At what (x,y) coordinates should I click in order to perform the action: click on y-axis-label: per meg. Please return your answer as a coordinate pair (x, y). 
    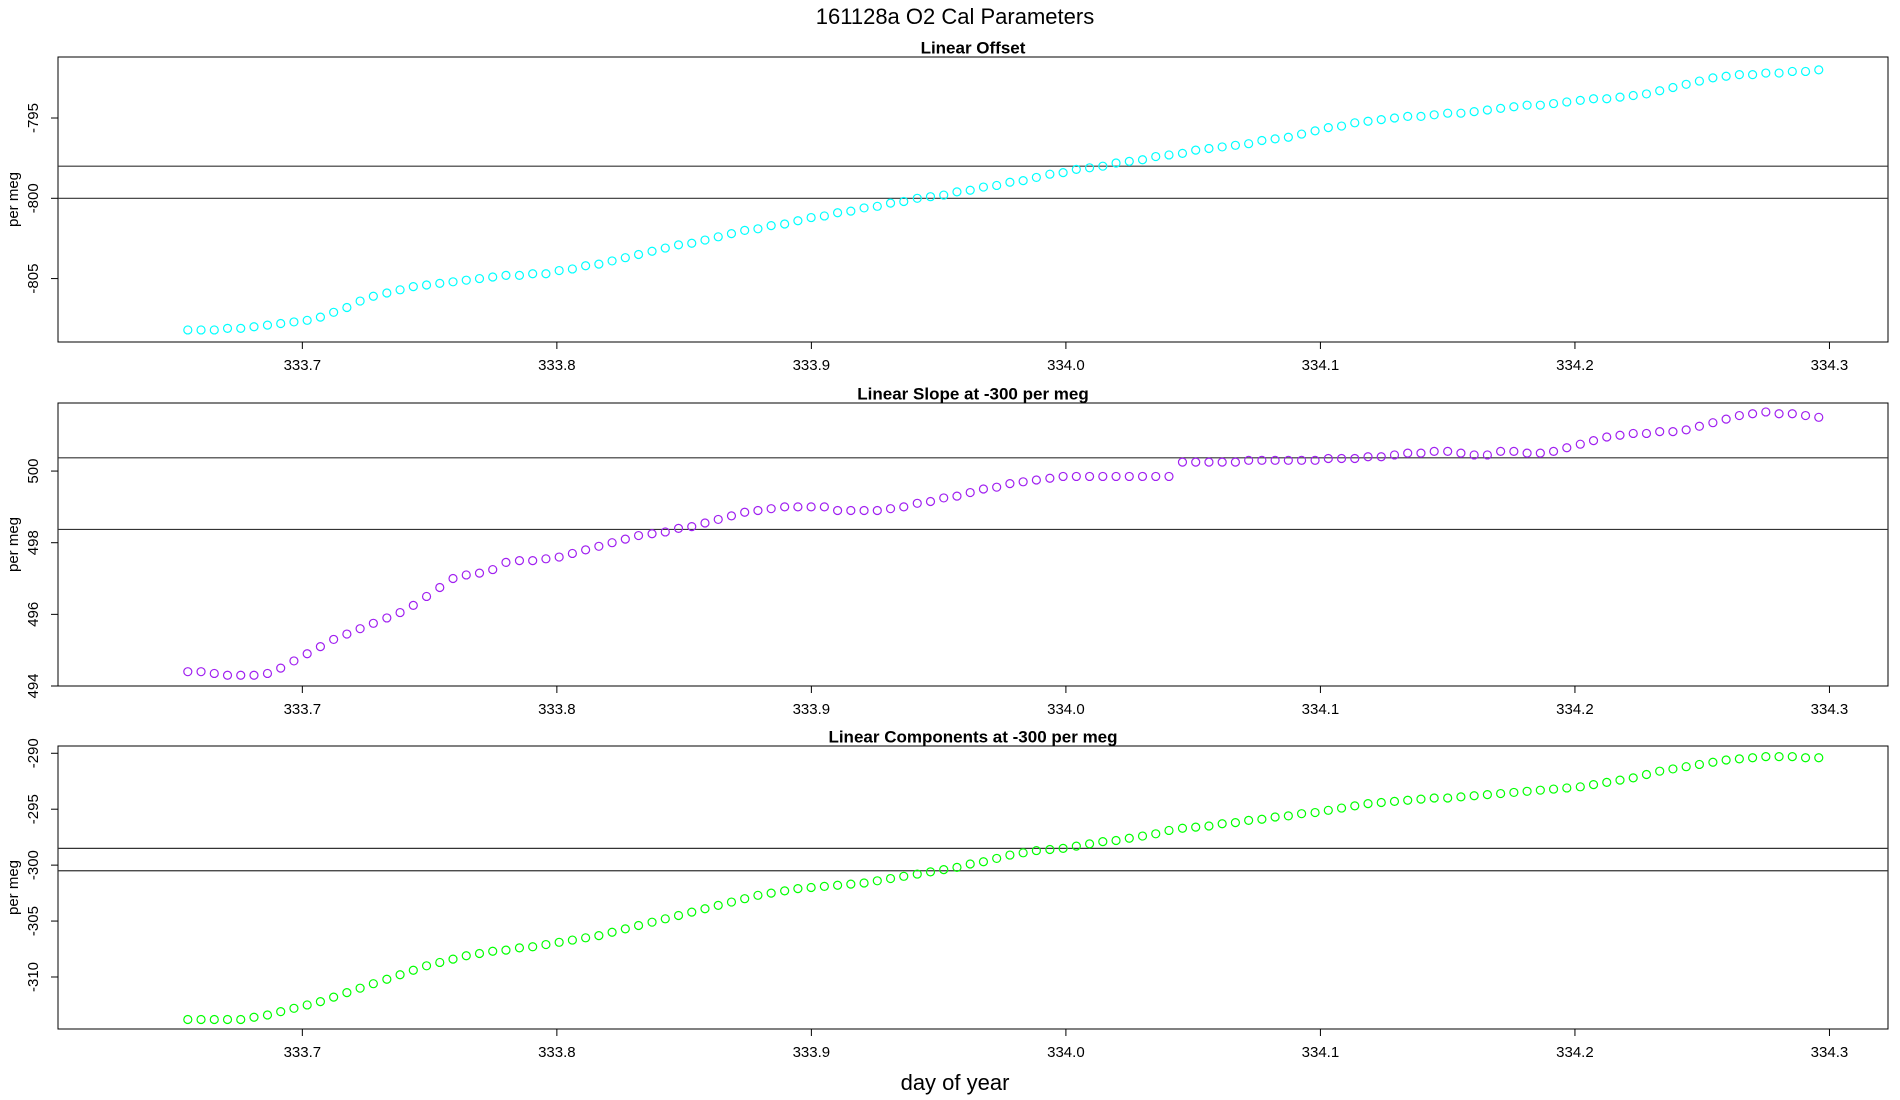
    Looking at the image, I should click on (13, 887).